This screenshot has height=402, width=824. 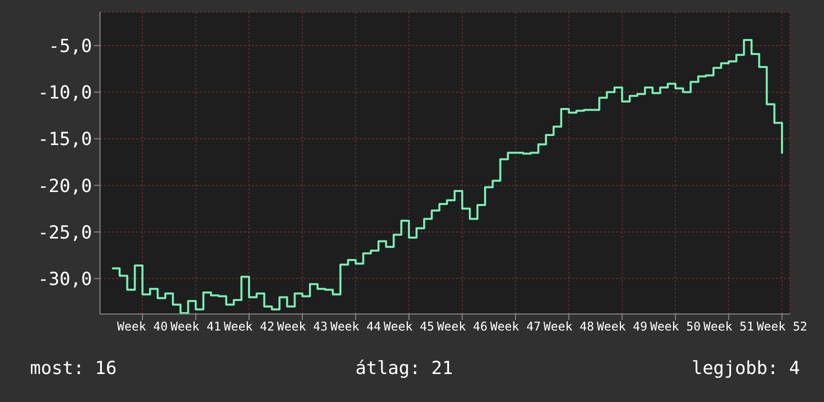 What do you see at coordinates (196, 327) in the screenshot?
I see `x-tick-label: Week 41` at bounding box center [196, 327].